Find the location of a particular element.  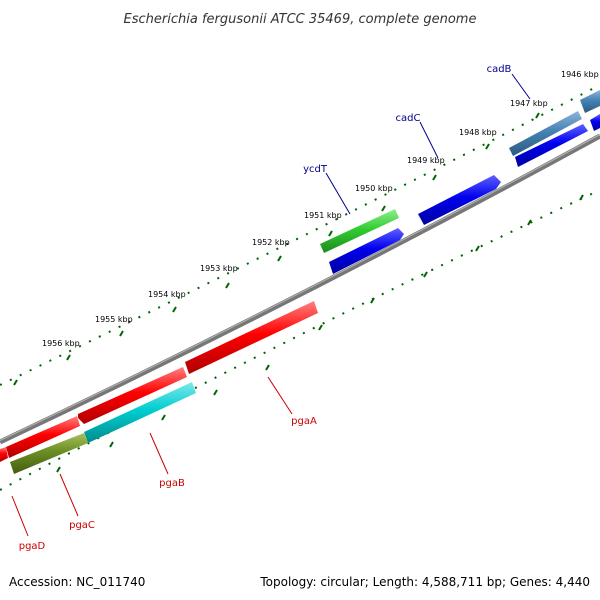

gene-label-cadB: cadB is located at coordinates (499, 69).